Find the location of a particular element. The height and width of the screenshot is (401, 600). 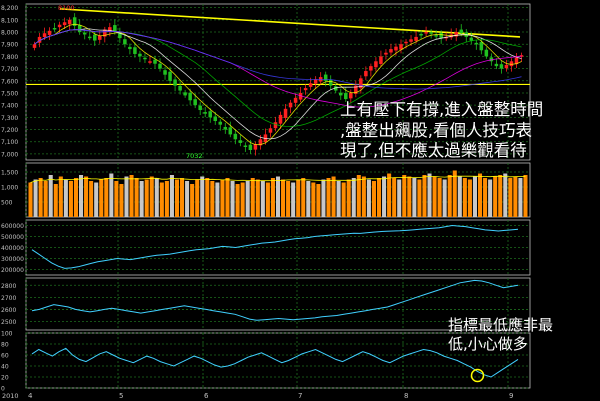

y-tick-label: 500000 is located at coordinates (12, 237).